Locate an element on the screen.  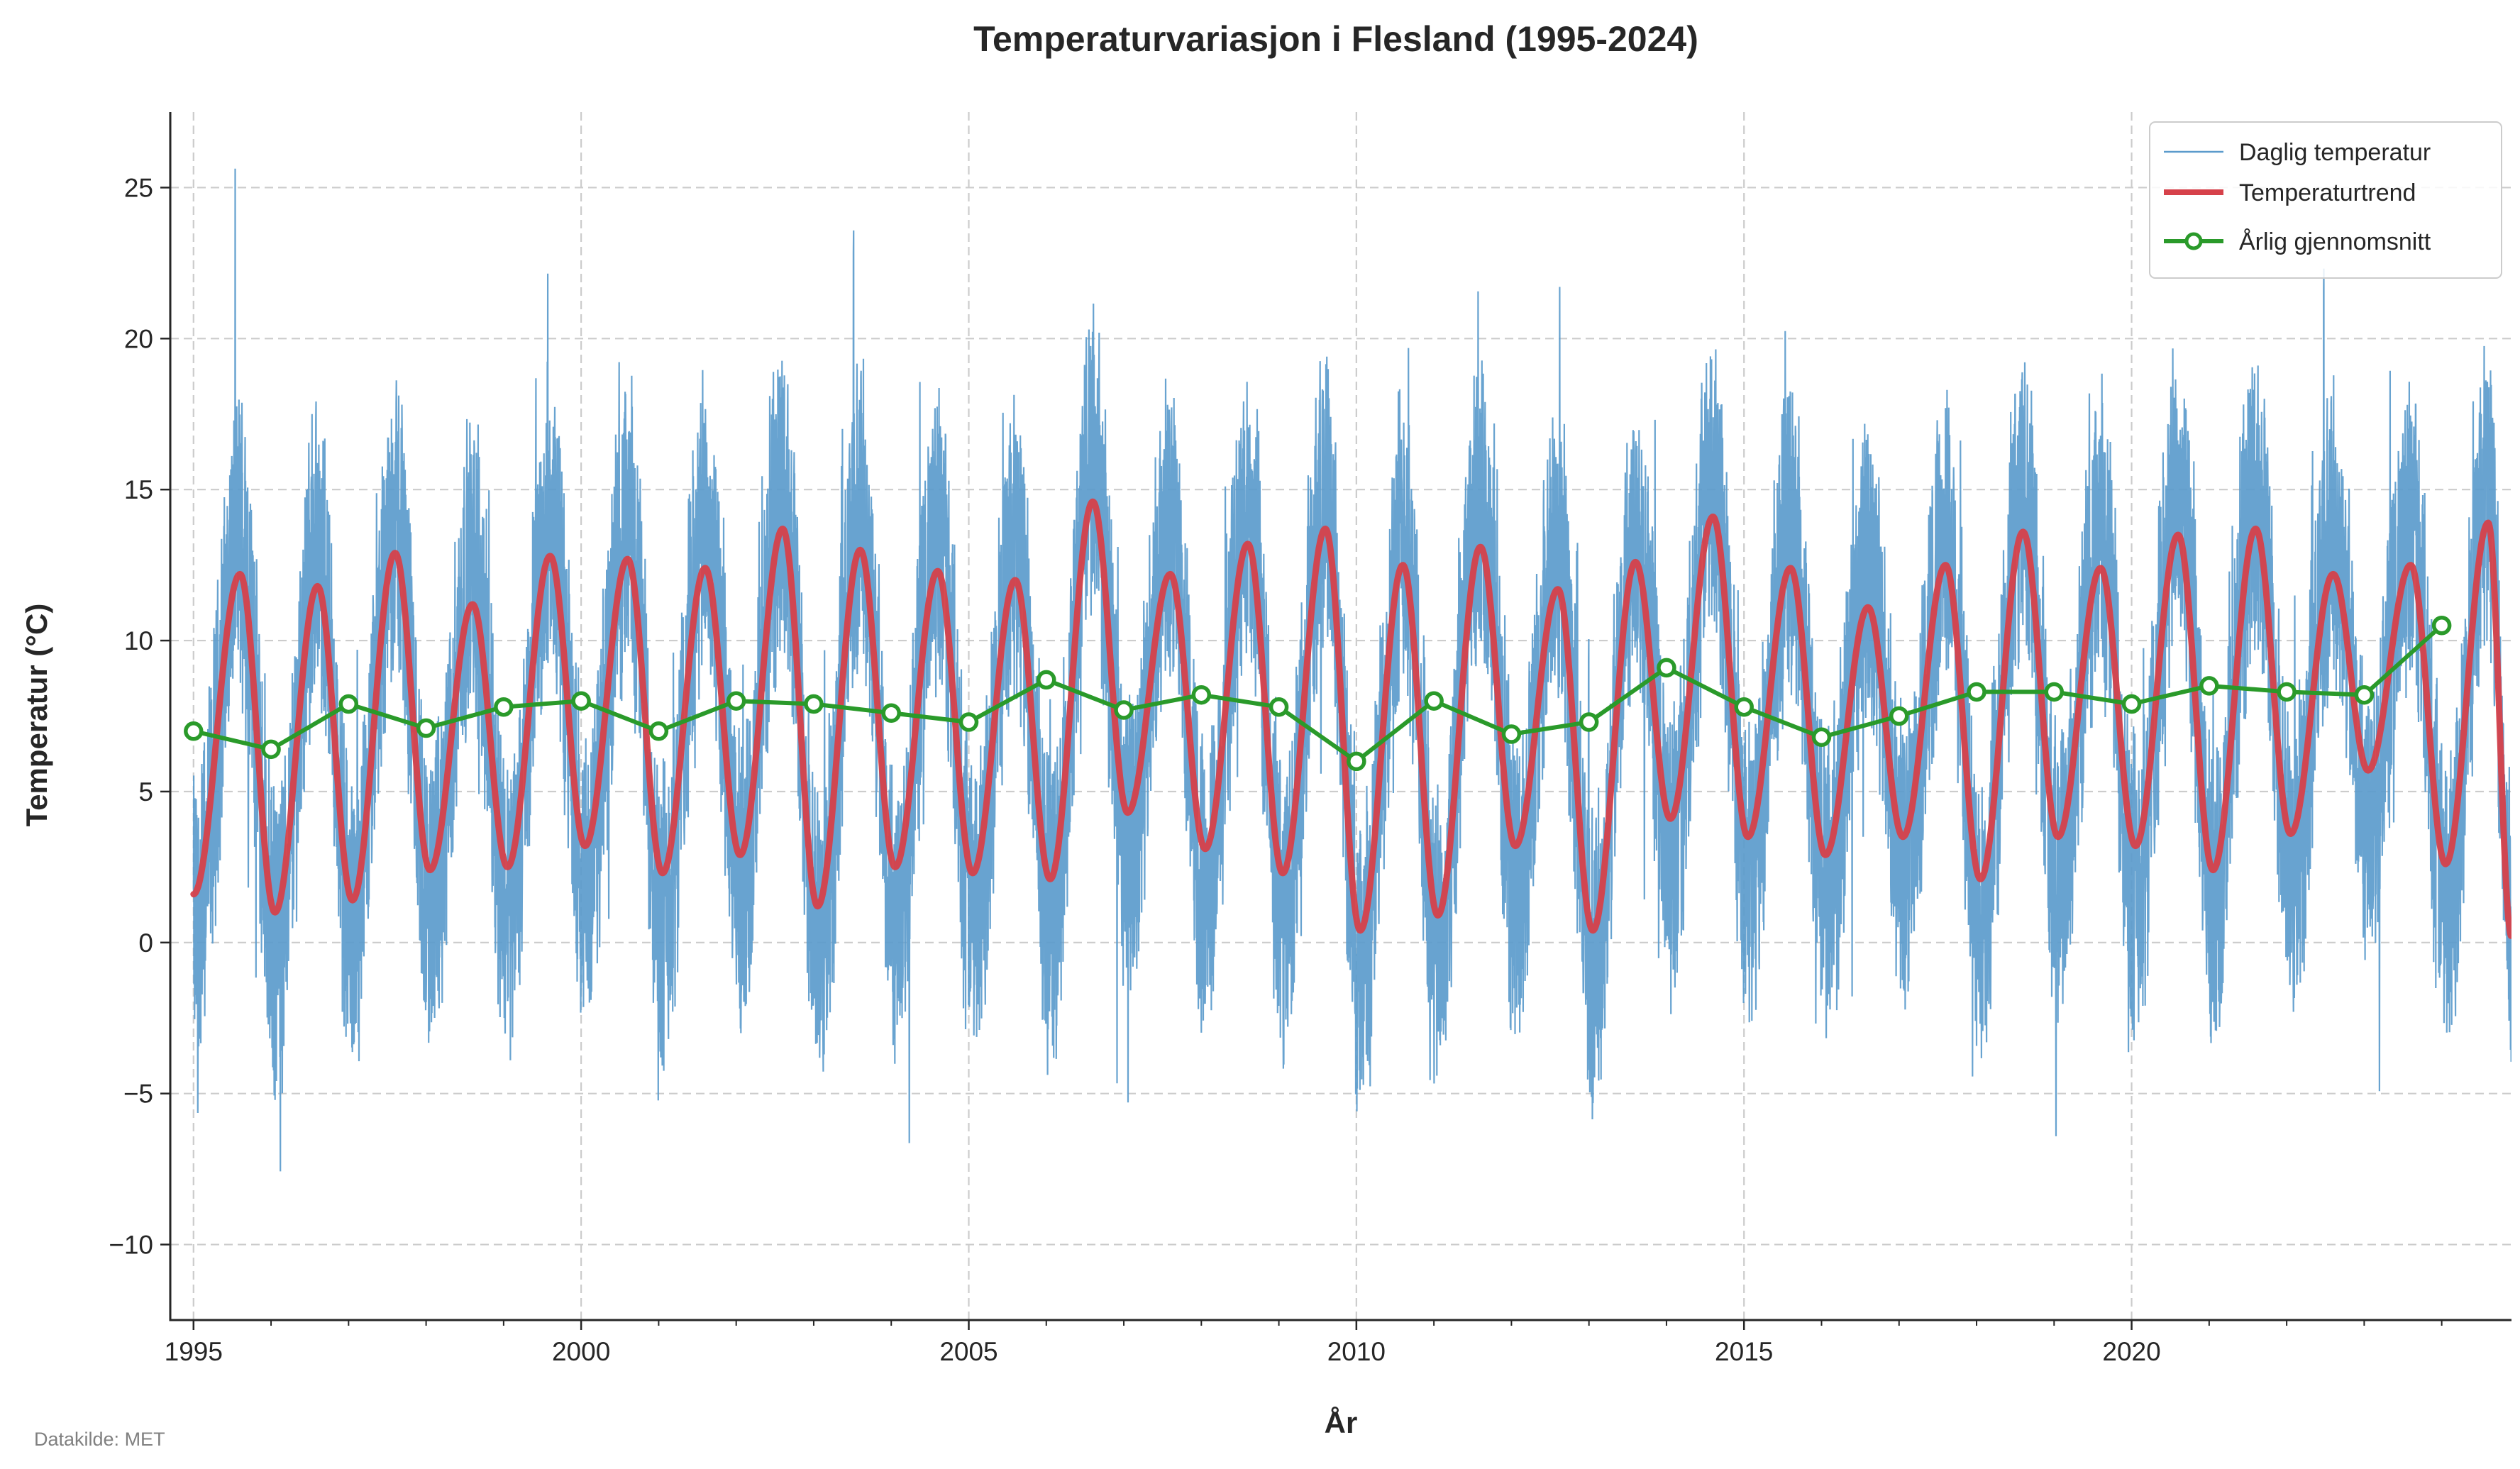
y-axis-ticks: −10 −5 0 5 10 15 20 25 is located at coordinates (139, 716).